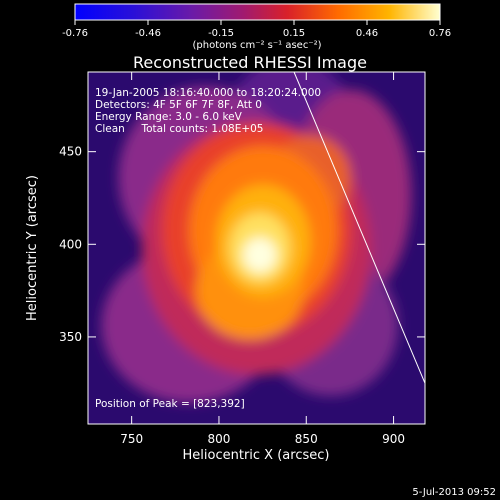 This screenshot has height=500, width=500. Describe the element at coordinates (219, 439) in the screenshot. I see `x-tick-label: 800` at that location.